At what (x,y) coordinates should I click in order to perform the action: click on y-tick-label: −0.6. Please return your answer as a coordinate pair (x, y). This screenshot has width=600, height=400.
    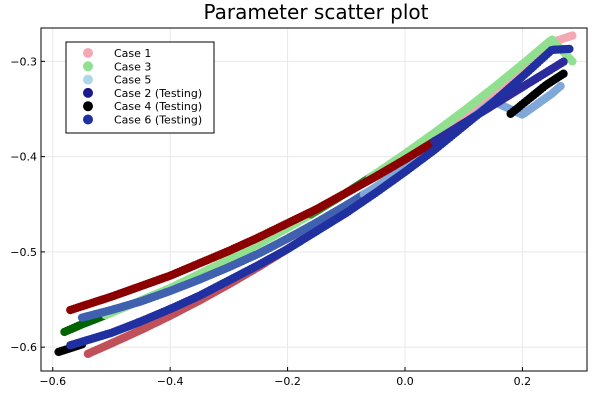
    Looking at the image, I should click on (23, 347).